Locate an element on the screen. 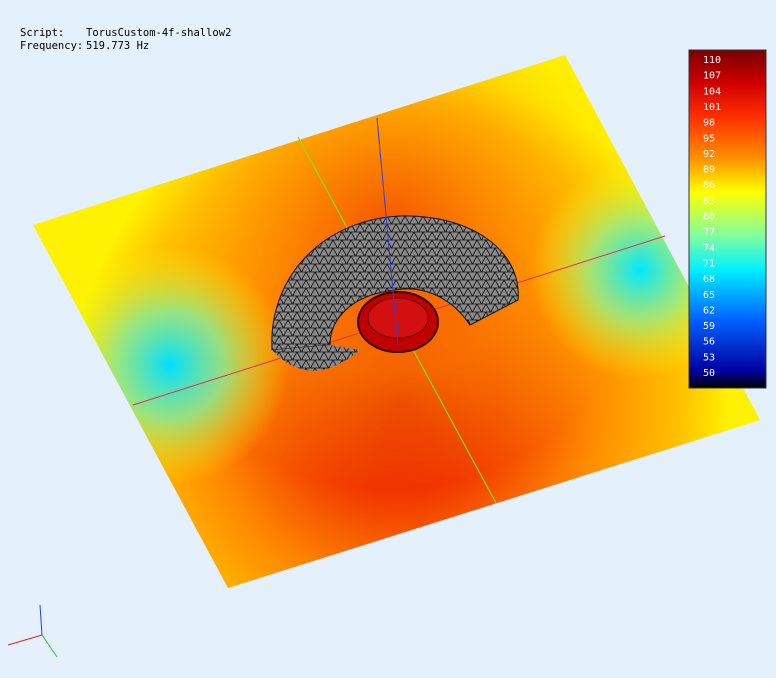  colorbar-scale is located at coordinates (727, 219).